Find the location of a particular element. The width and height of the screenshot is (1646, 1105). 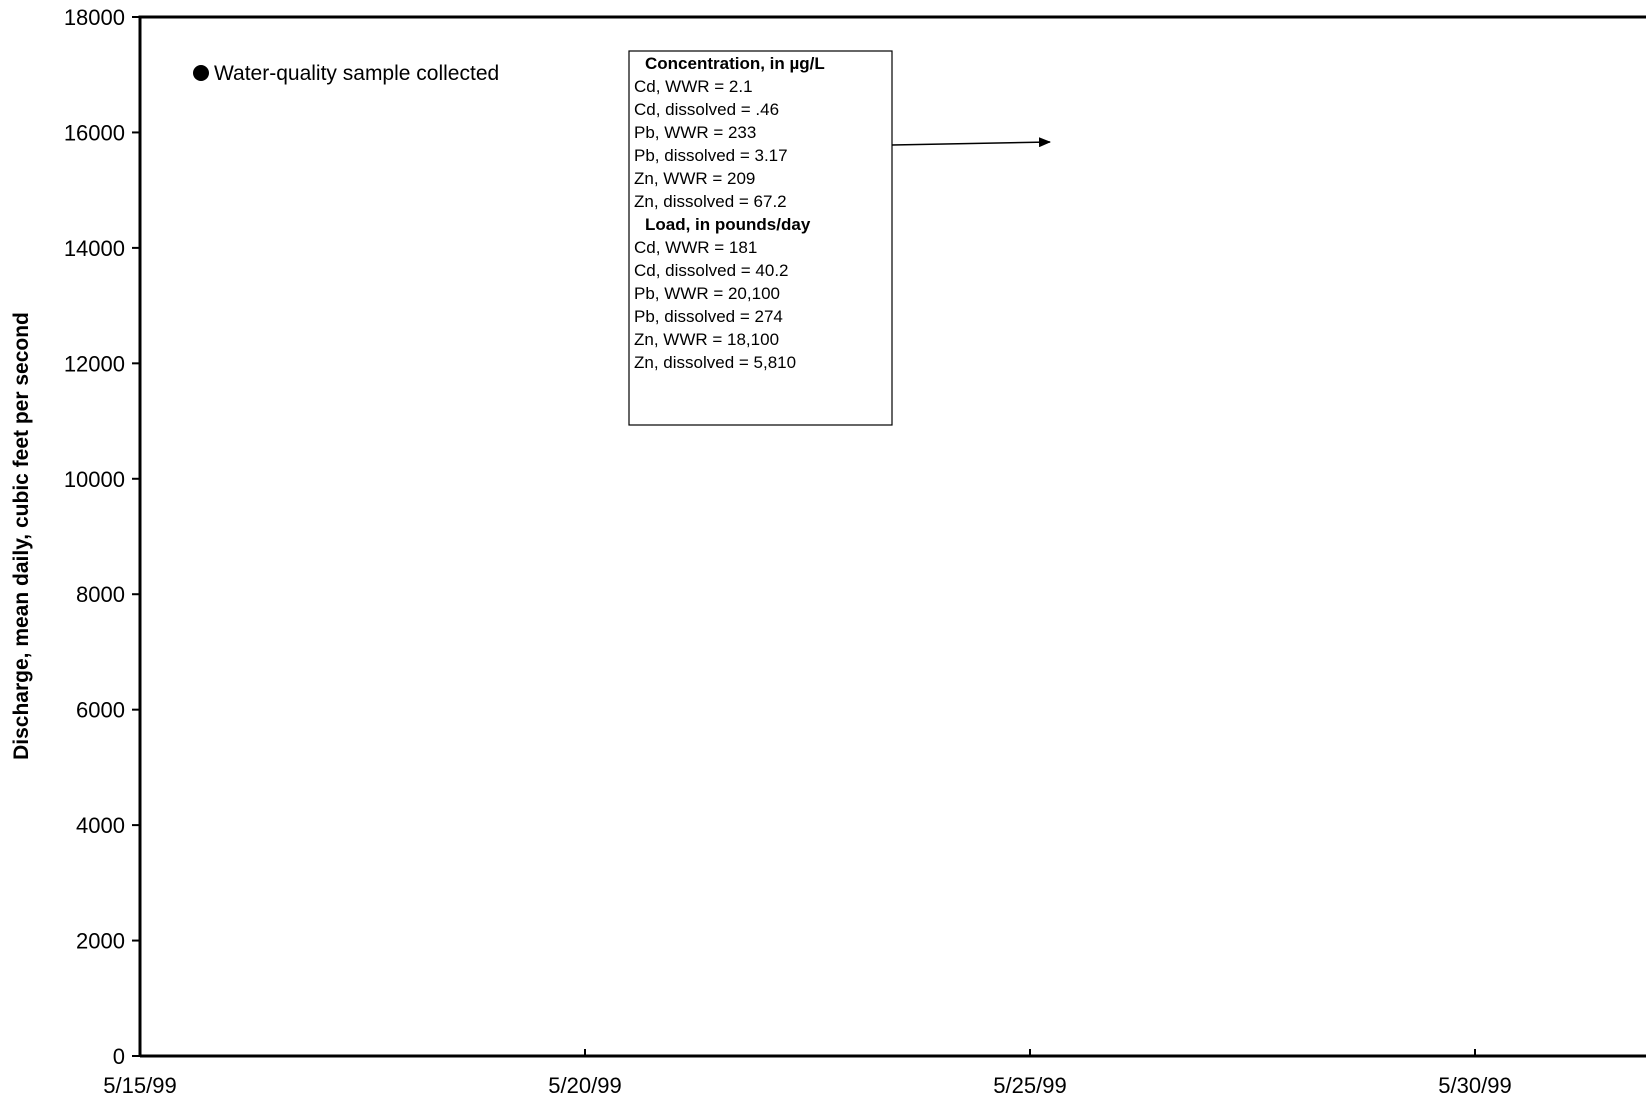

y-tick-label: 10000 is located at coordinates (94, 479).